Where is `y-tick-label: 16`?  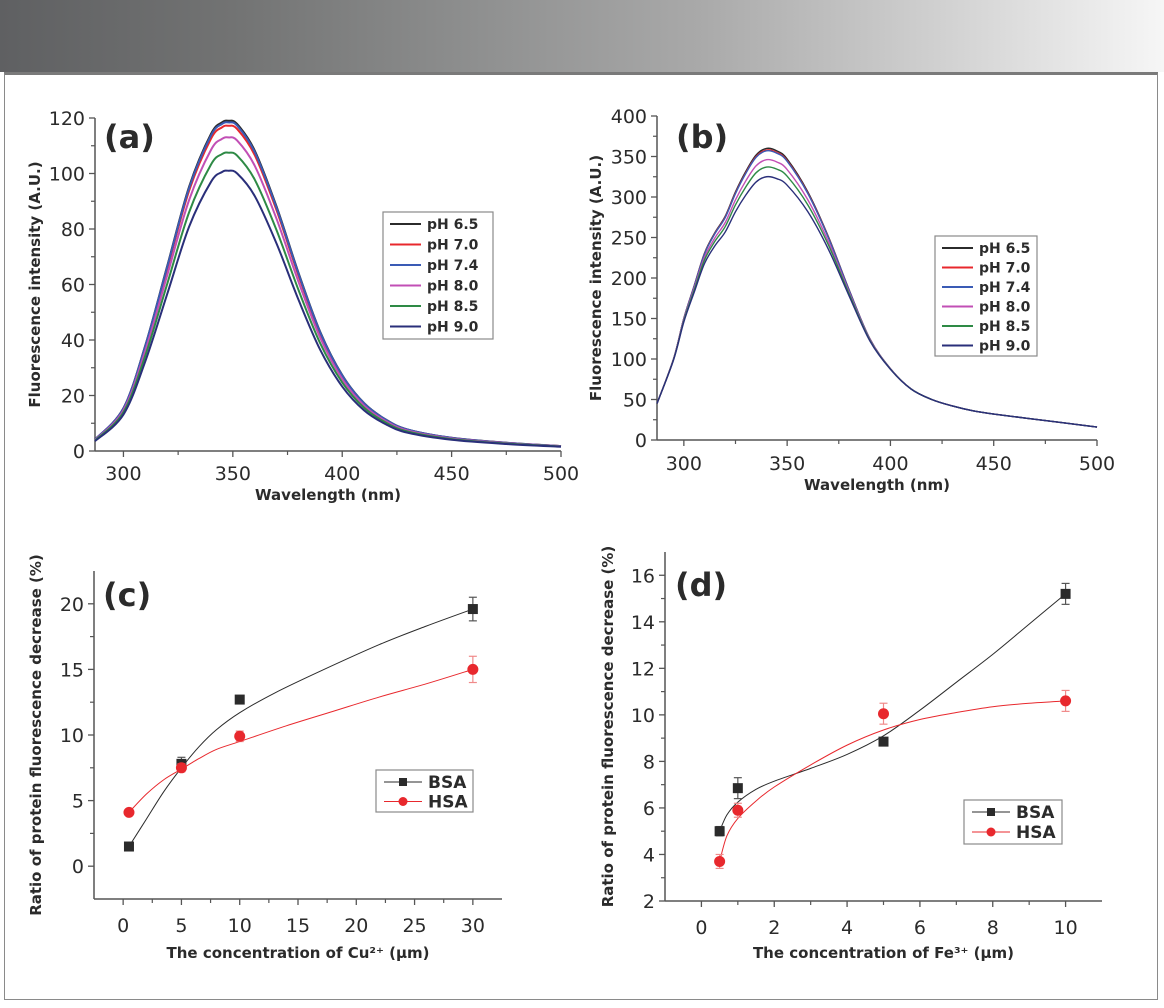
y-tick-label: 16 is located at coordinates (643, 576).